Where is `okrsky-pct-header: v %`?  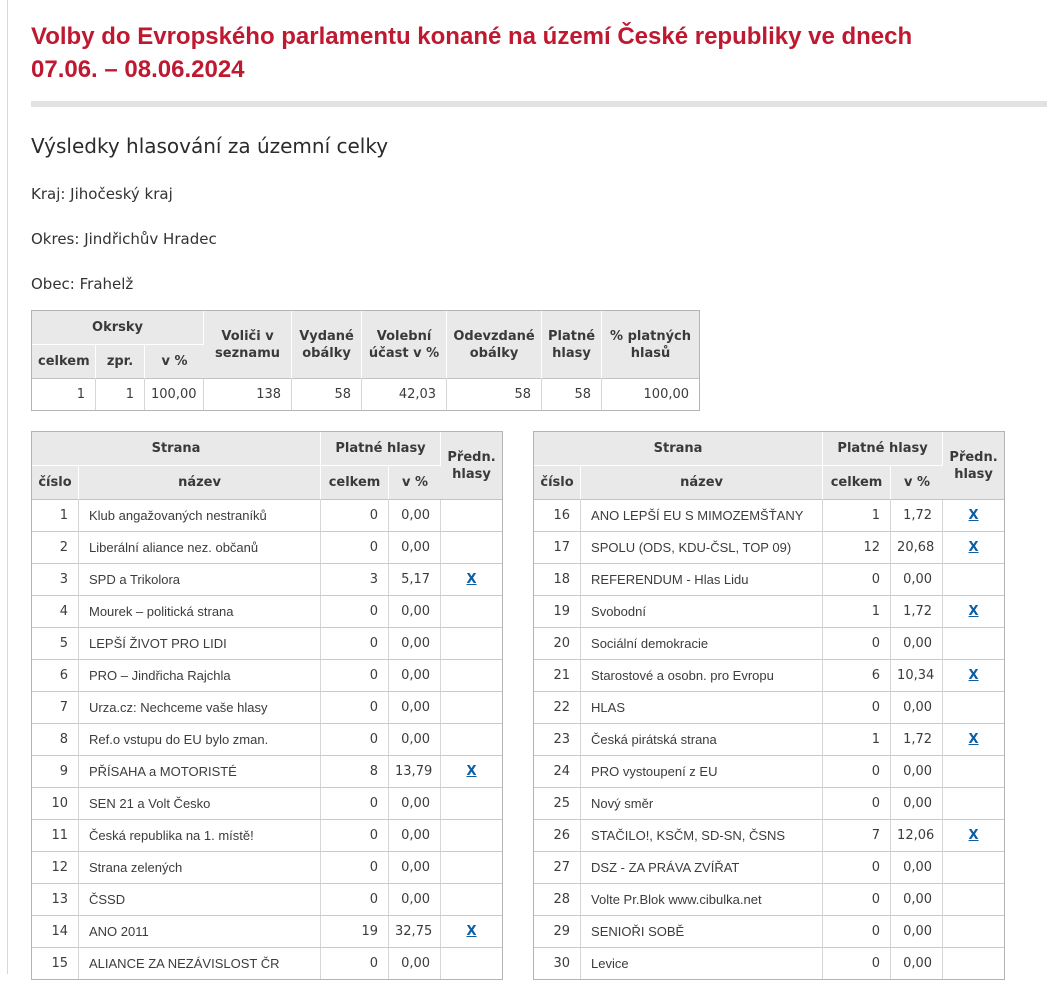 okrsky-pct-header: v % is located at coordinates (175, 362).